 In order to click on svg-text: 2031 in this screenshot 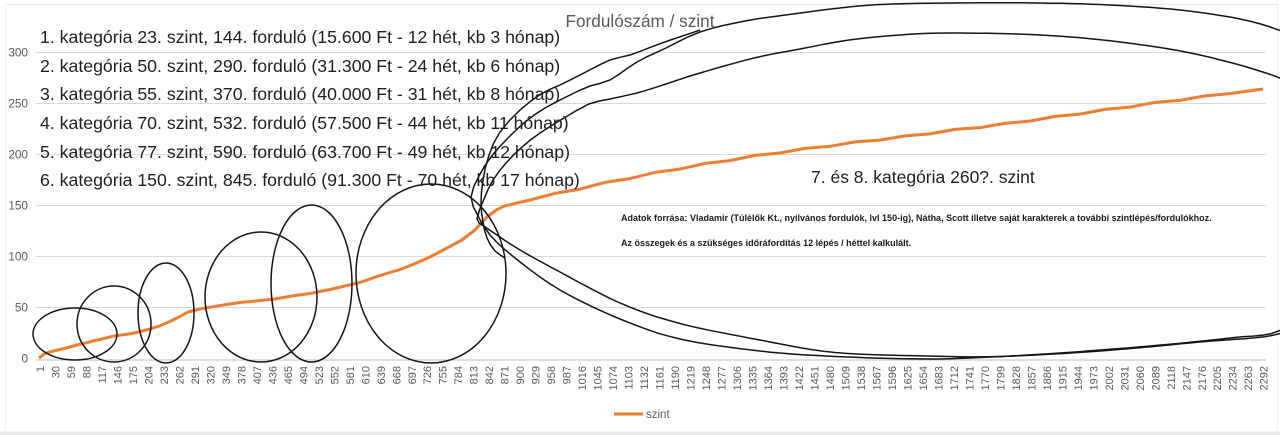, I will do `click(1125, 378)`.